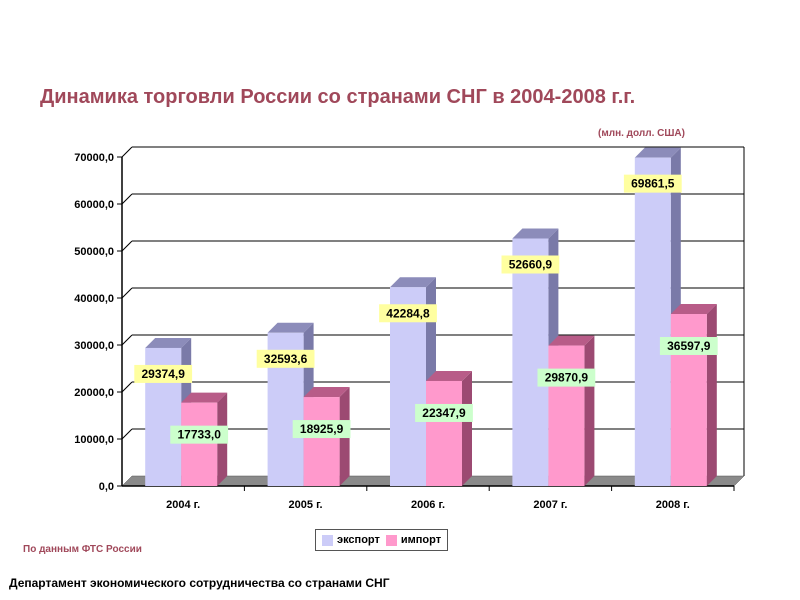 The height and width of the screenshot is (600, 800). I want to click on units-label: (млн. долл. США), so click(641, 133).